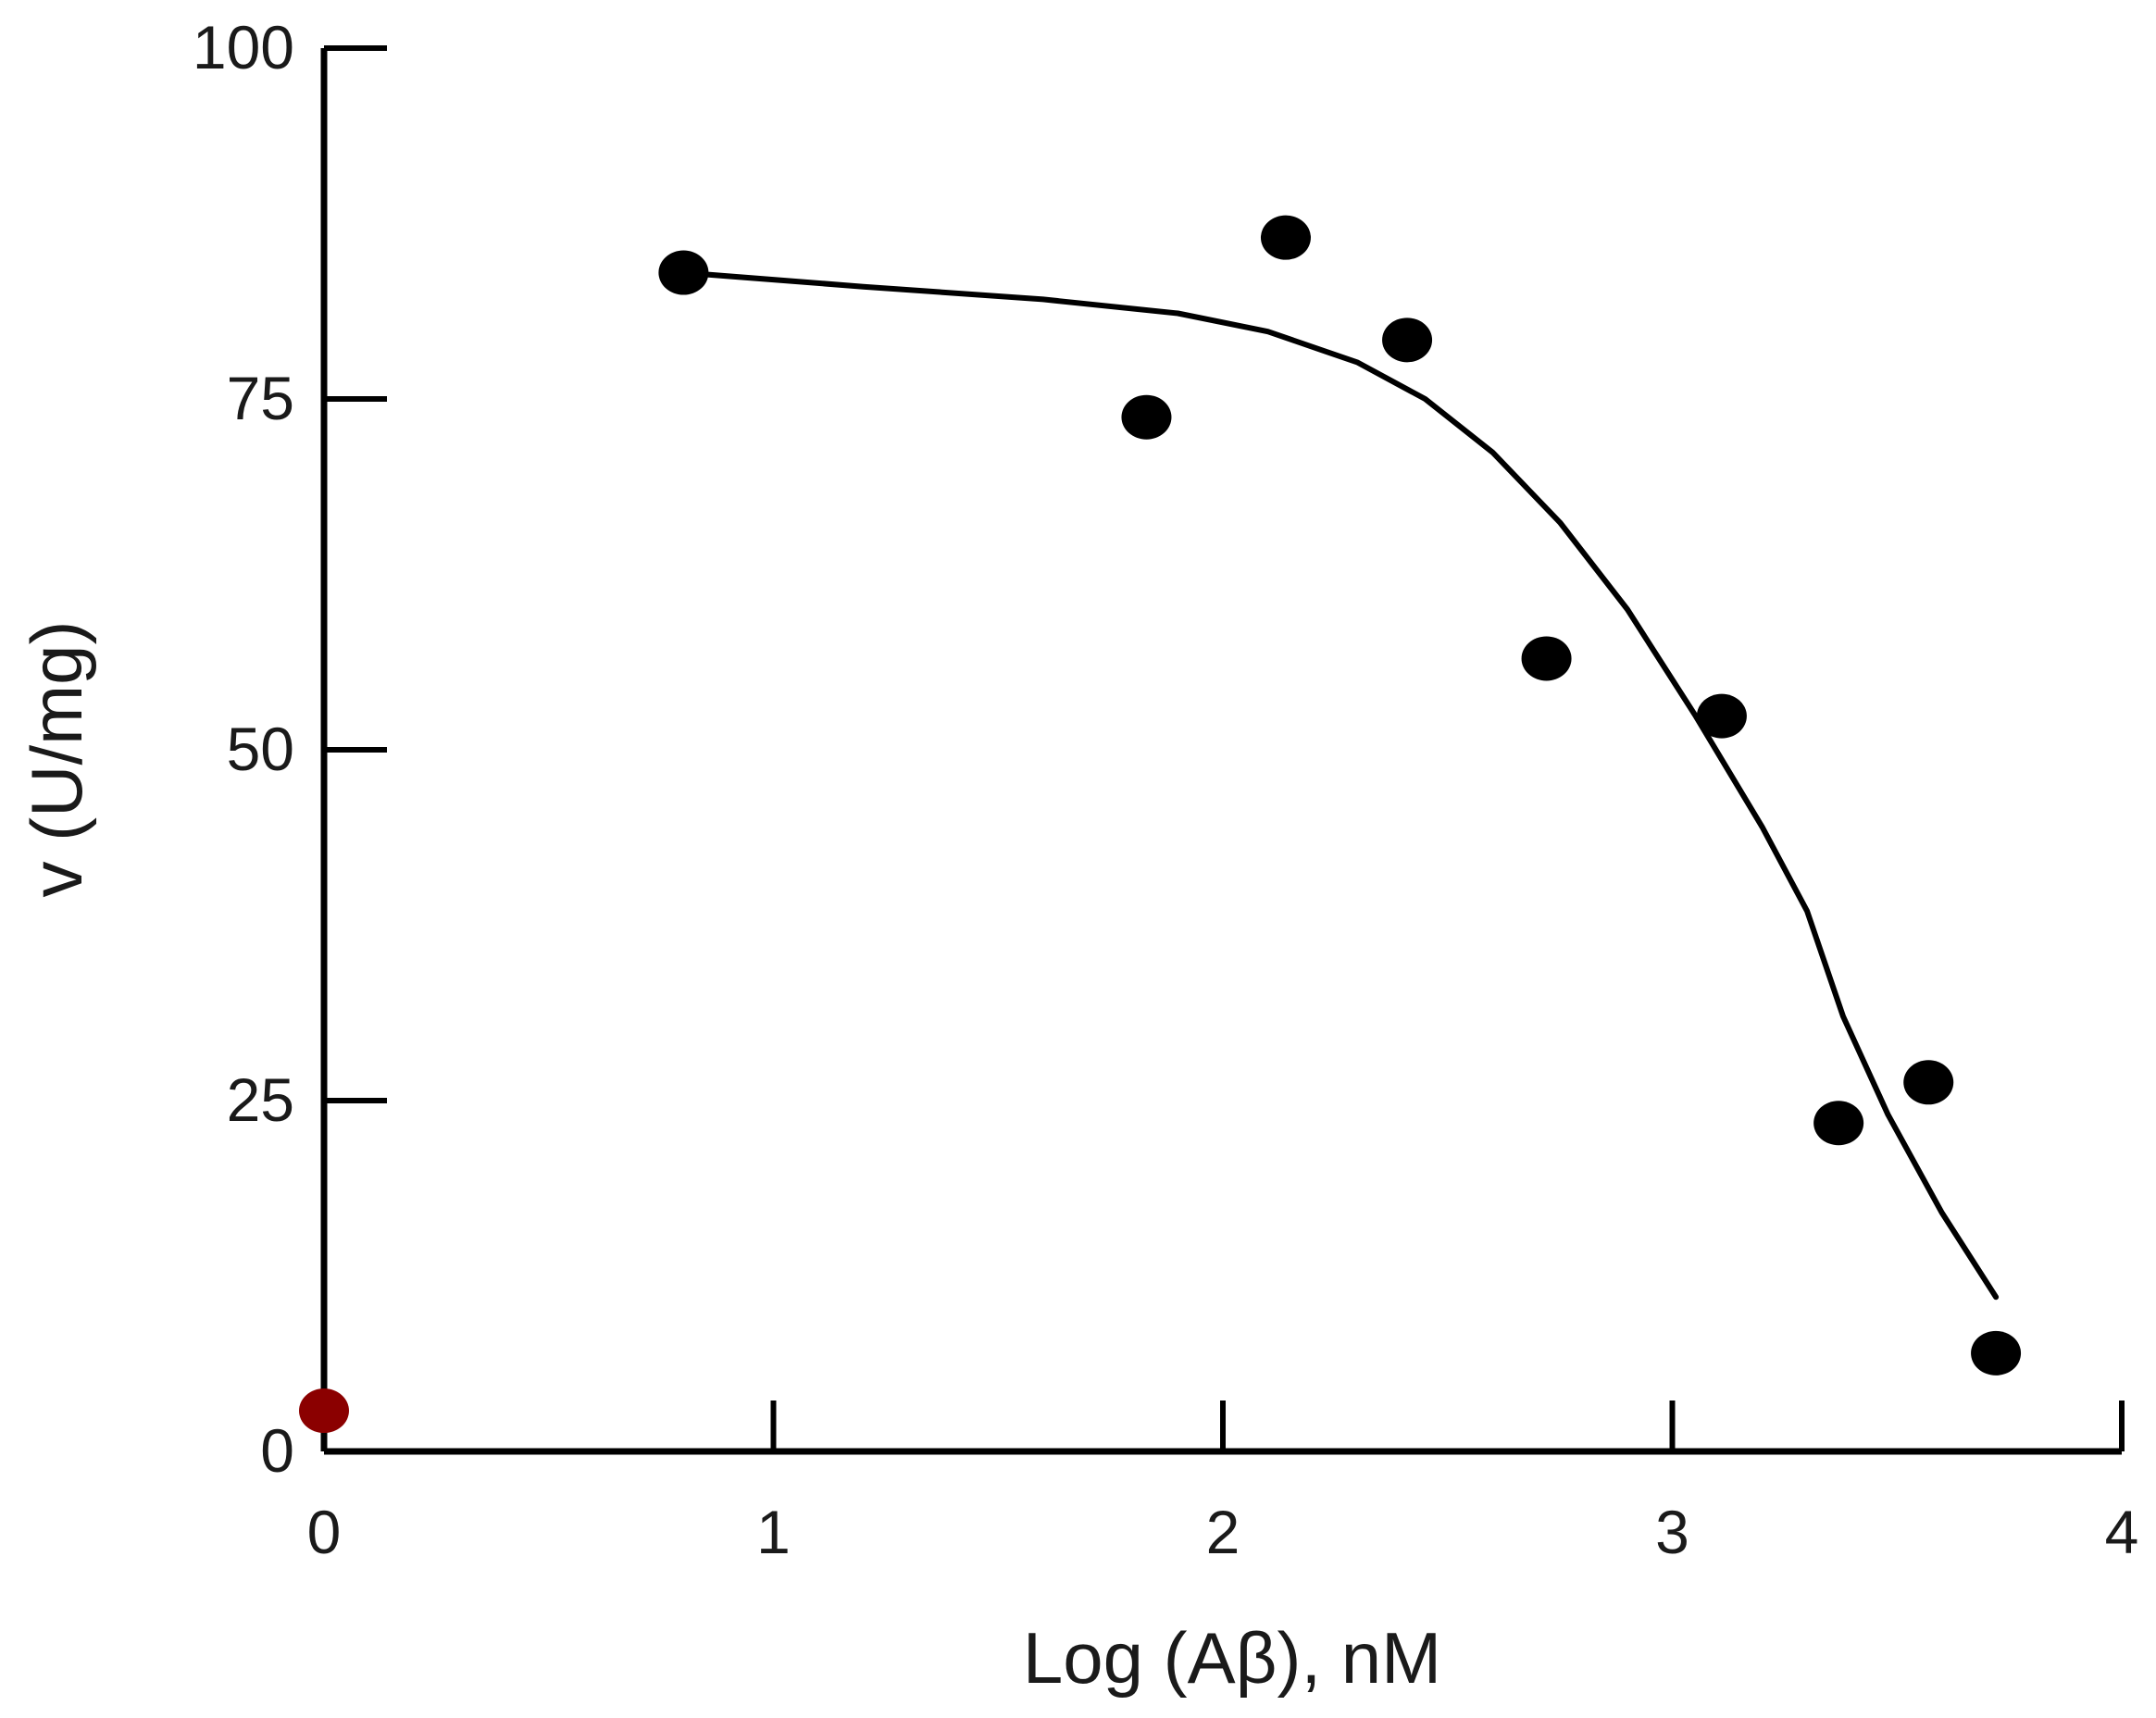 The height and width of the screenshot is (1718, 2156). I want to click on x-tick-label: 1, so click(773, 1532).